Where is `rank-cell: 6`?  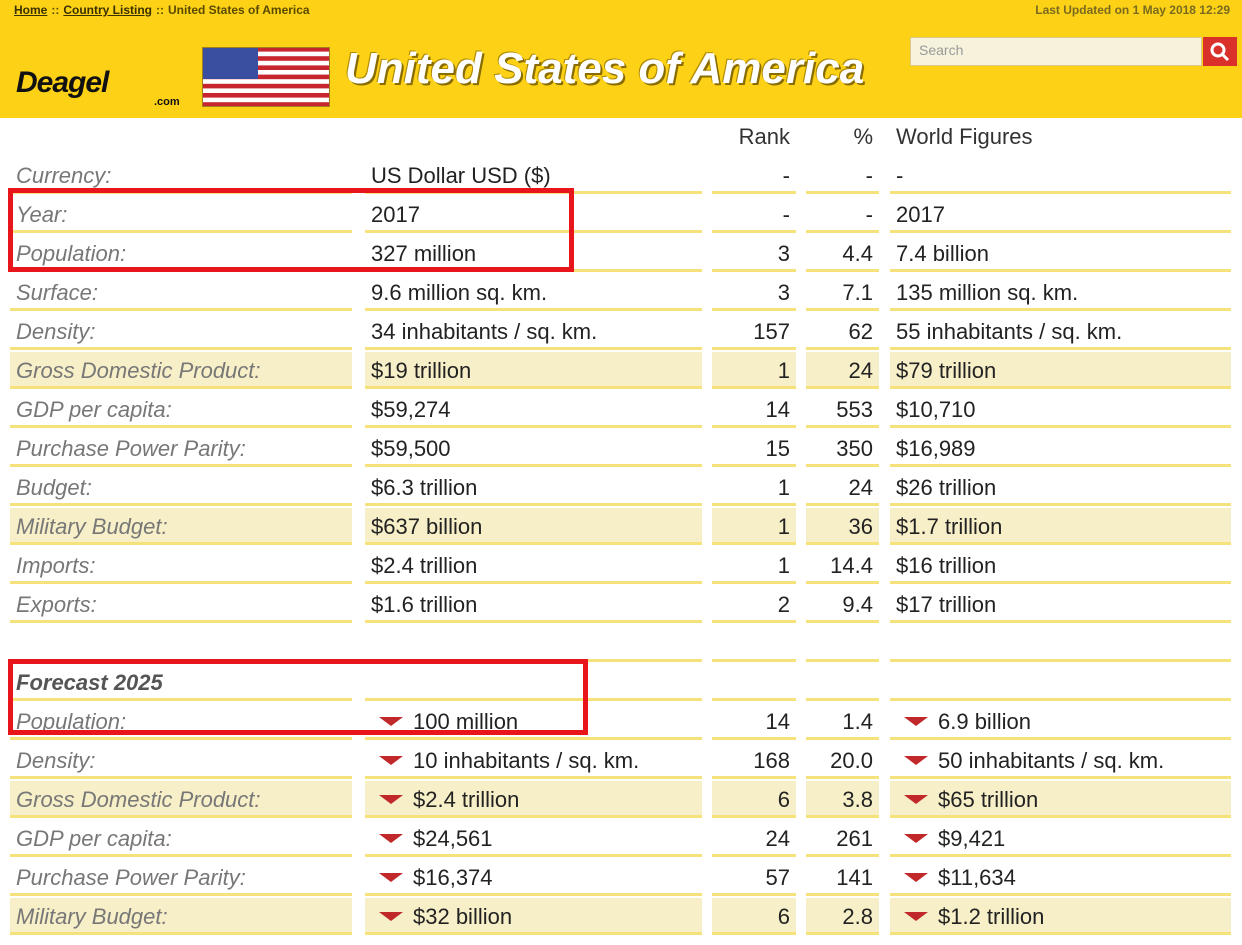 rank-cell: 6 is located at coordinates (754, 916).